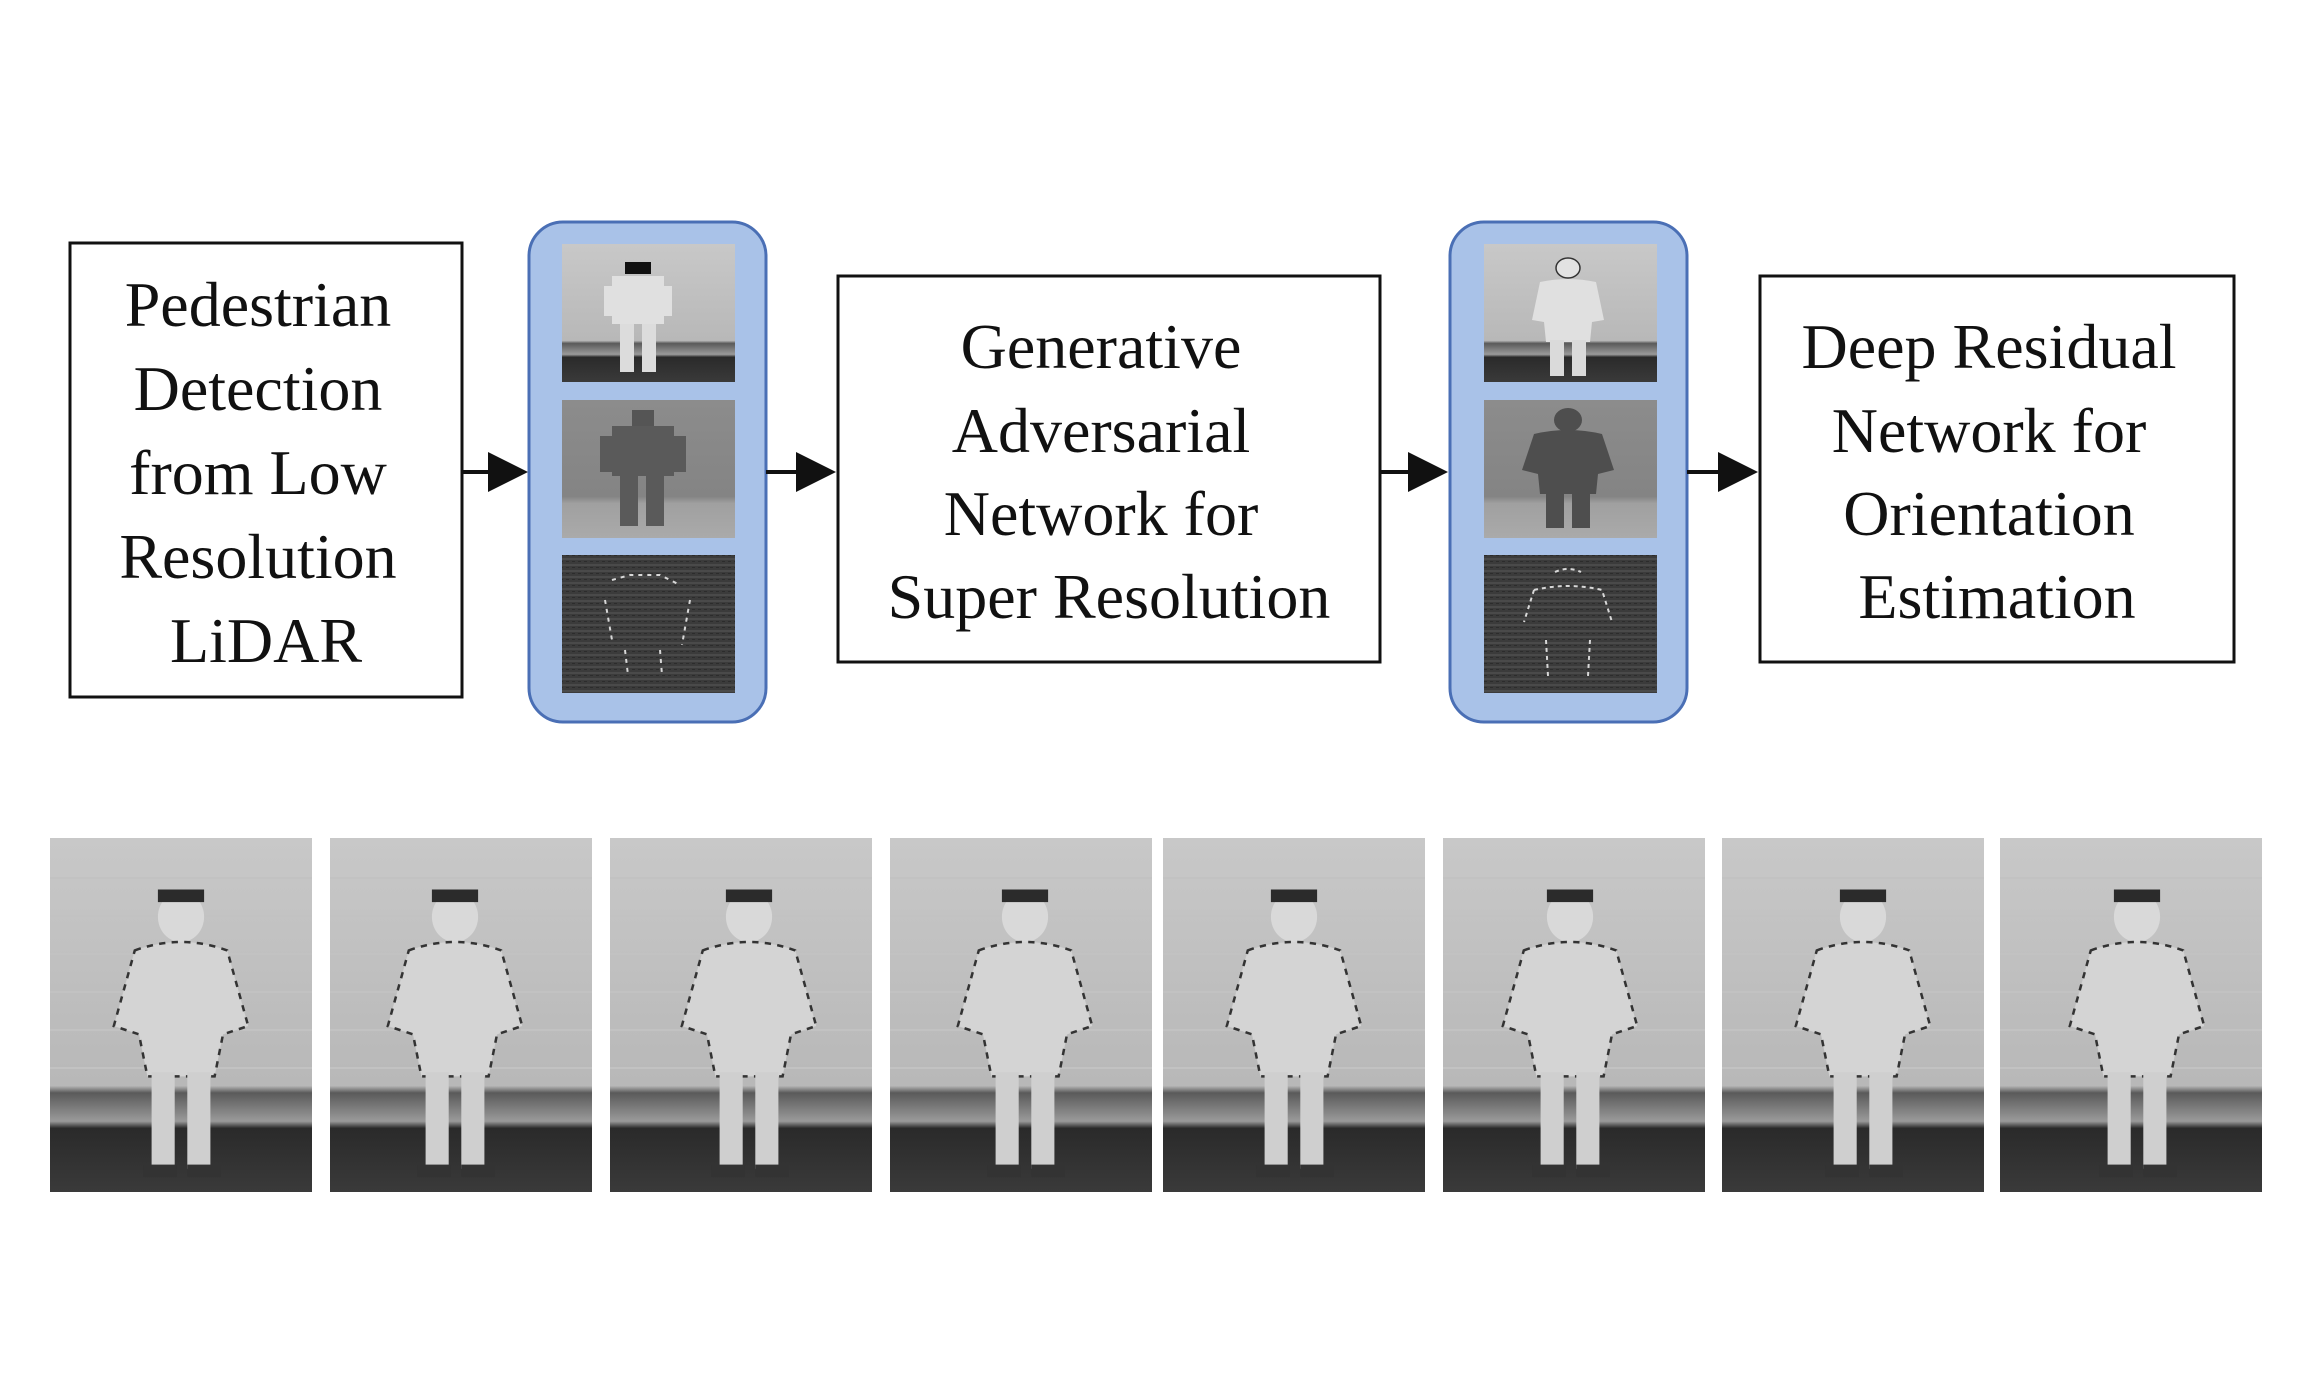 The height and width of the screenshot is (1379, 2300). What do you see at coordinates (1989, 430) in the screenshot?
I see `stage3-line-2: Network for` at bounding box center [1989, 430].